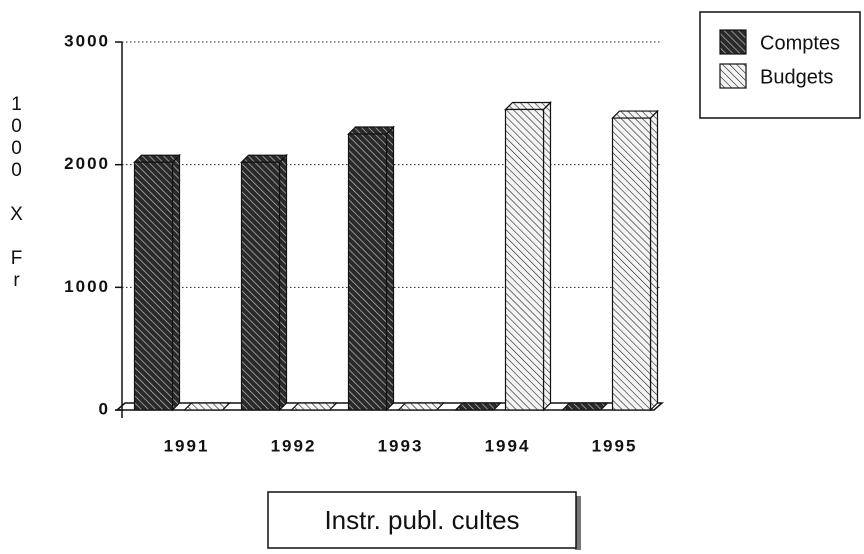 The width and height of the screenshot is (864, 554). What do you see at coordinates (87, 286) in the screenshot?
I see `y-tick-label: 1000` at bounding box center [87, 286].